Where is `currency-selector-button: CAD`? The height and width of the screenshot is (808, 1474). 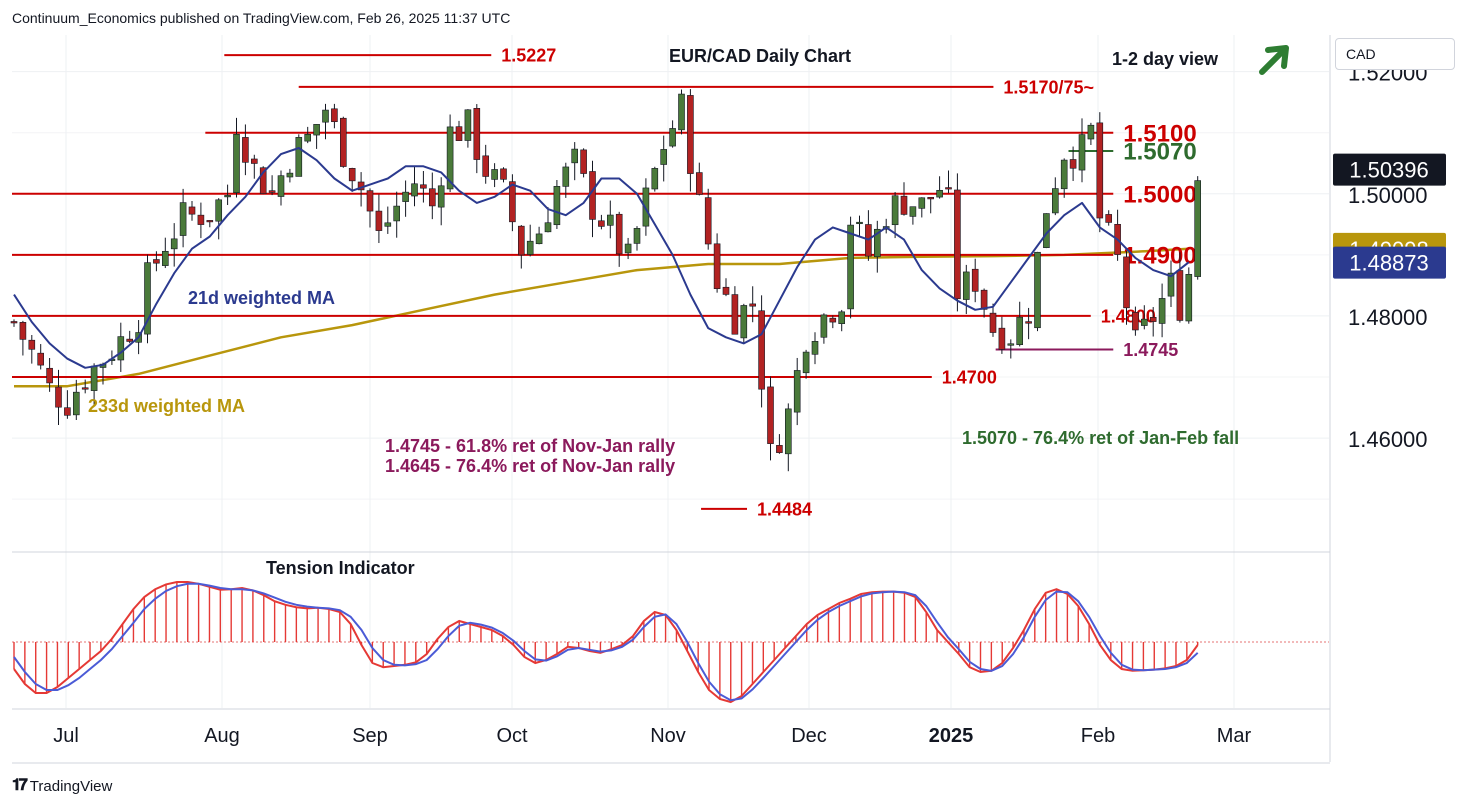
currency-selector-button: CAD is located at coordinates (1395, 54).